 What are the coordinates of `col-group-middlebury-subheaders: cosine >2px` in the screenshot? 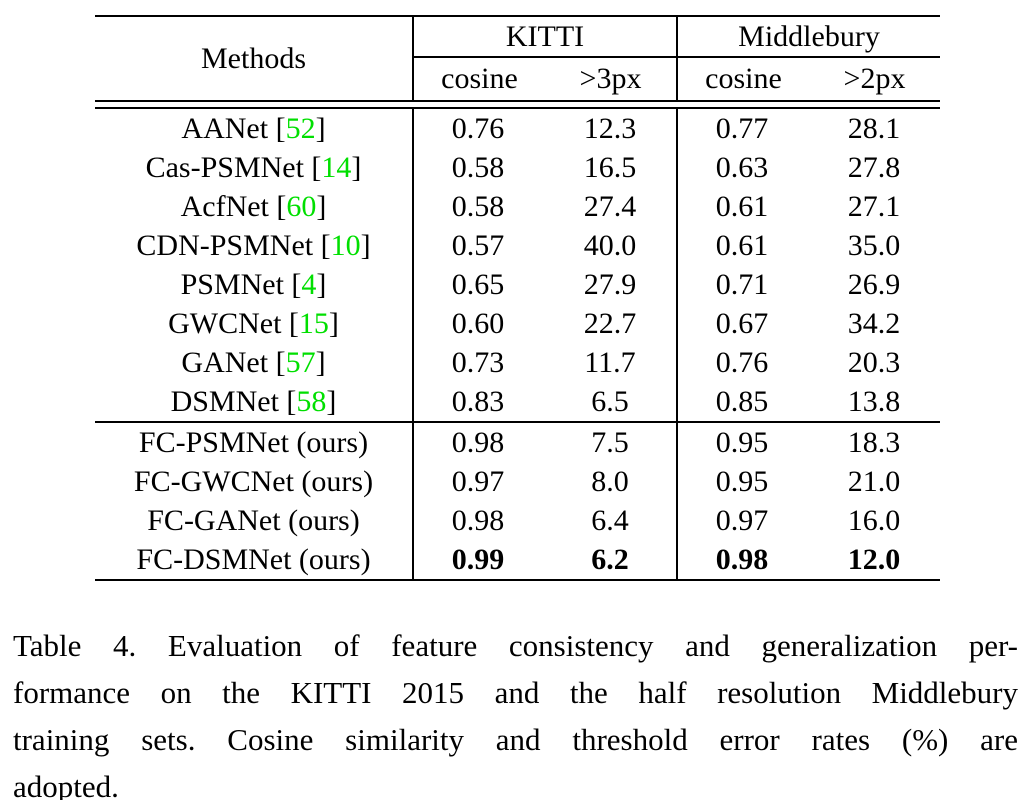 It's located at (809, 79).